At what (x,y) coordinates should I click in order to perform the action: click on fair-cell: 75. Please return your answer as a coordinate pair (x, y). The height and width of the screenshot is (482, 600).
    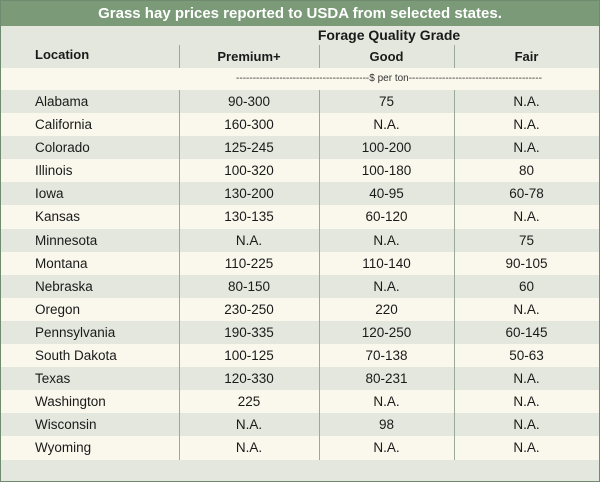
    Looking at the image, I should click on (526, 240).